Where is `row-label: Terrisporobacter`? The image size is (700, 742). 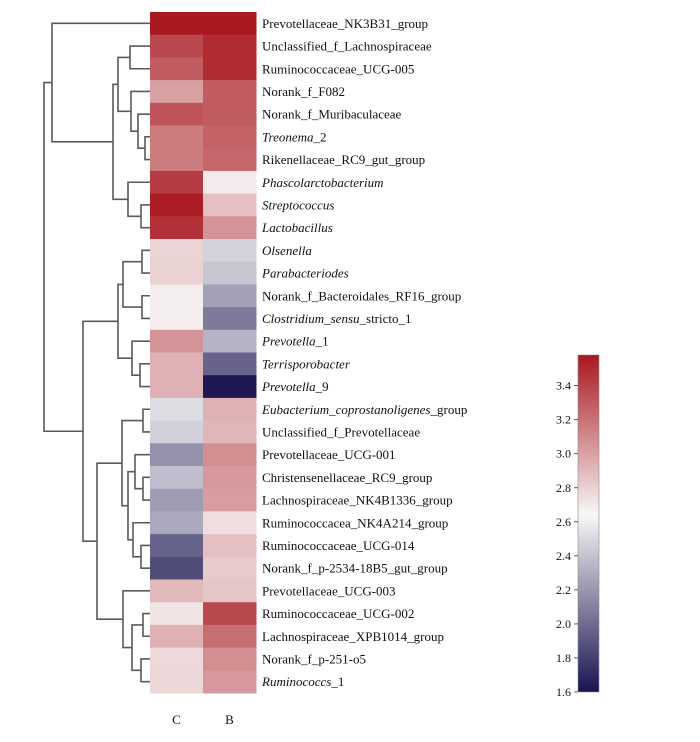
row-label: Terrisporobacter is located at coordinates (306, 363).